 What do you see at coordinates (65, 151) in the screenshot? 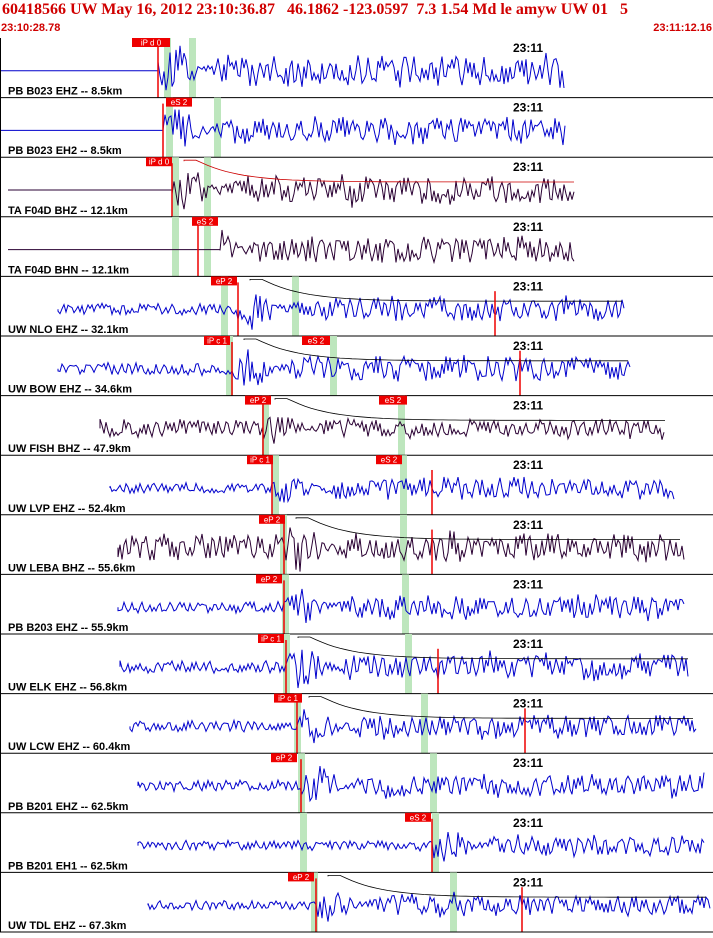
I see `channel-label: PB B023 EH2 -- 8.5km` at bounding box center [65, 151].